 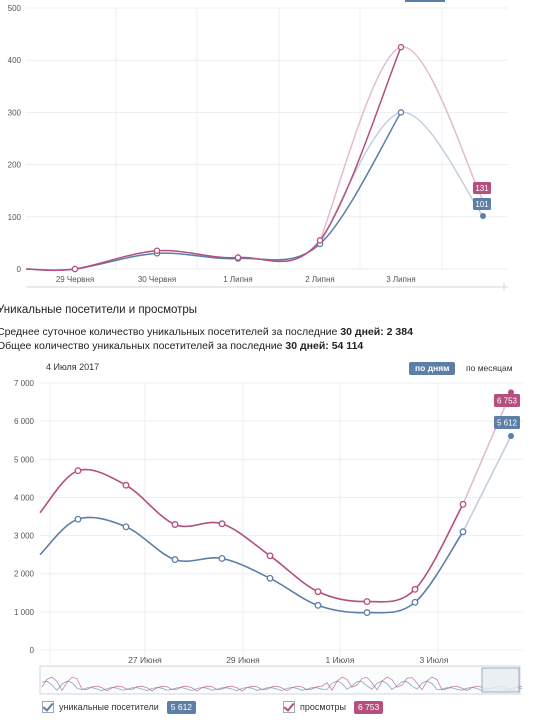 What do you see at coordinates (181, 707) in the screenshot?
I see `visitors-legend-value: 5 612` at bounding box center [181, 707].